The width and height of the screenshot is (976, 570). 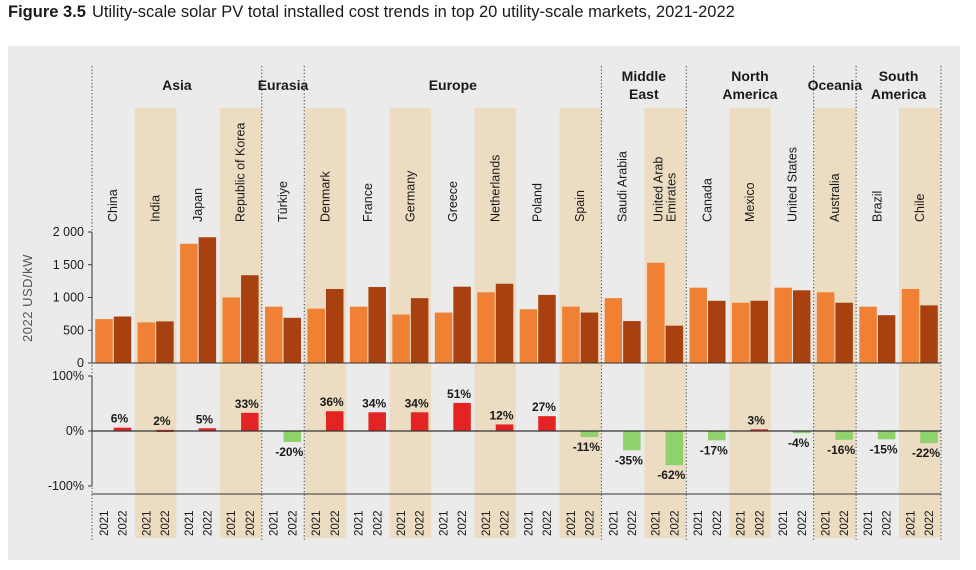 What do you see at coordinates (844, 332) in the screenshot?
I see `bar-2022-australia` at bounding box center [844, 332].